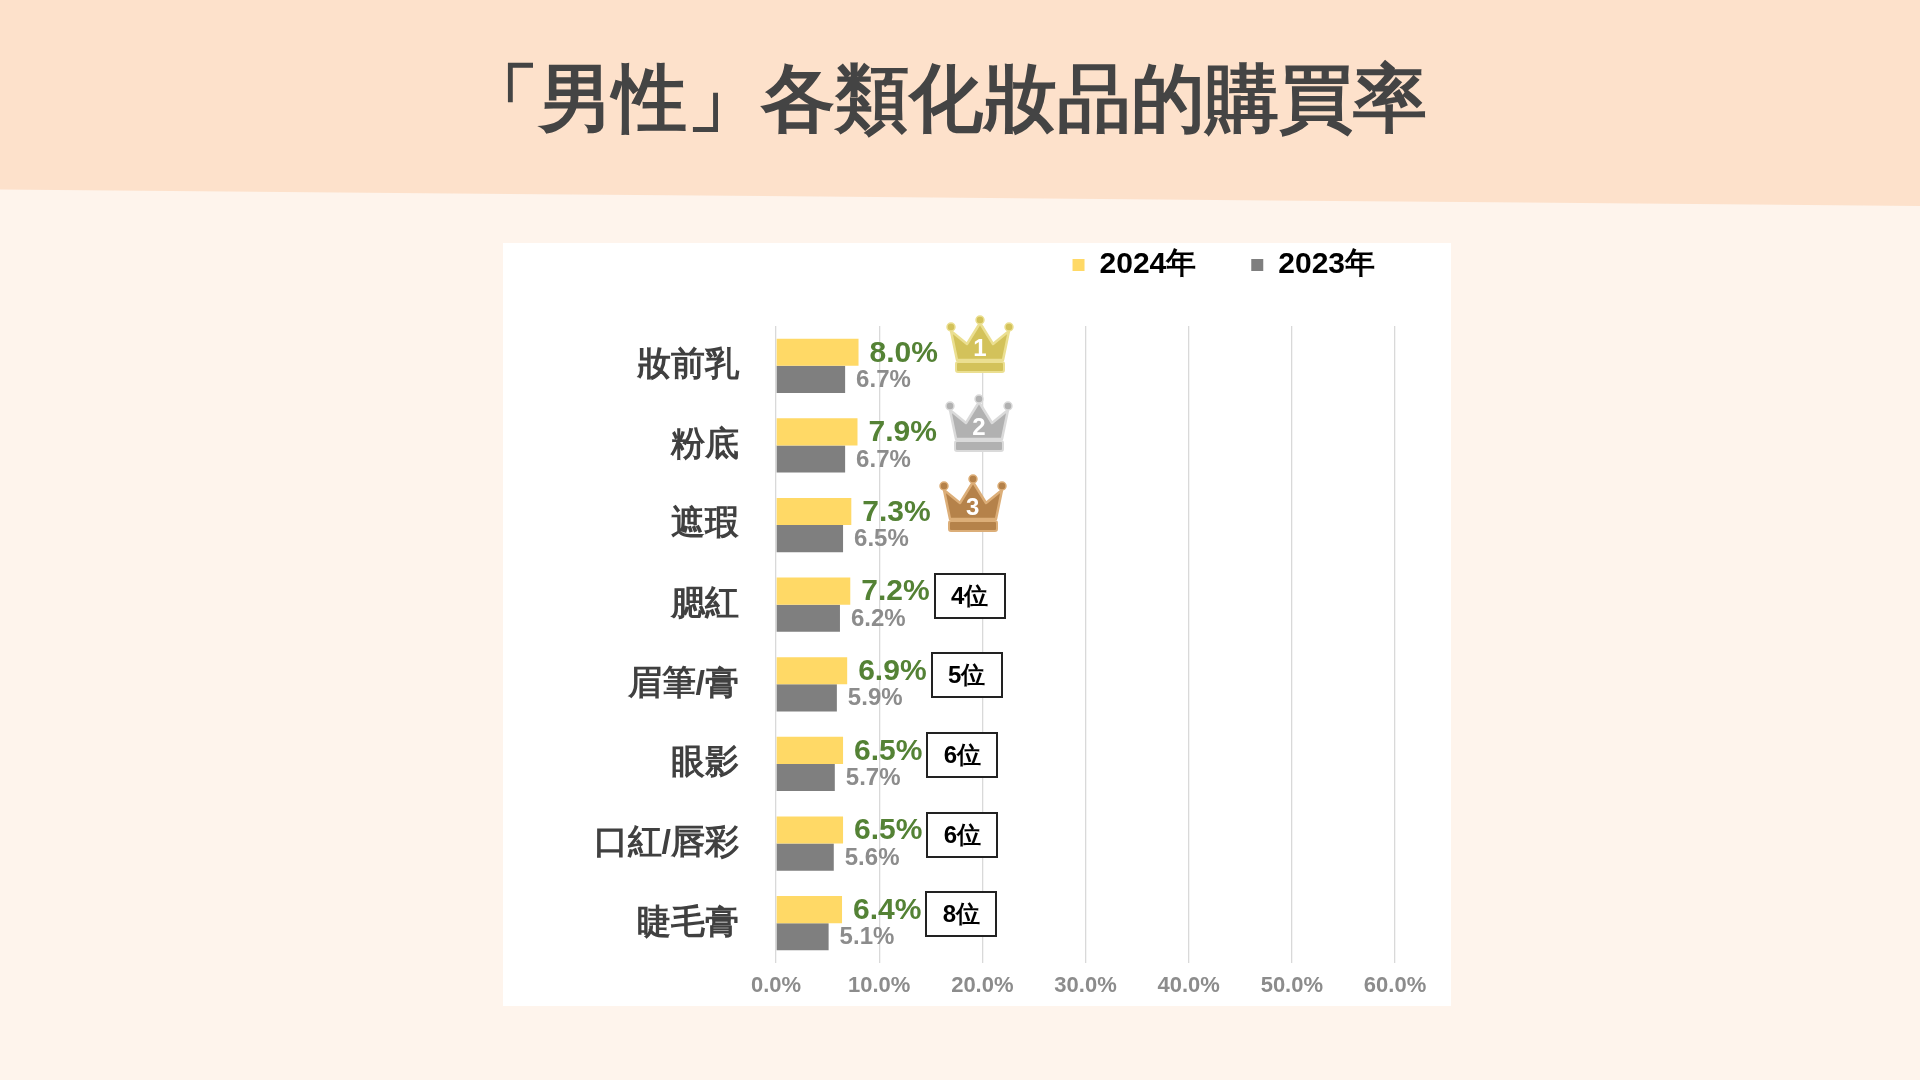 This screenshot has width=1920, height=1080. I want to click on data-label: 6.4%, so click(887, 908).